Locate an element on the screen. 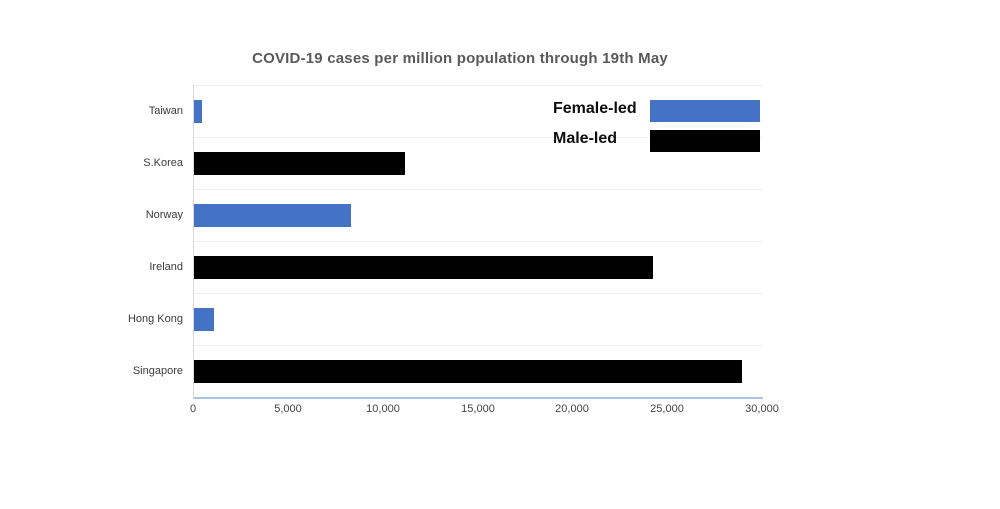  x-tick-label: 0 is located at coordinates (193, 409).